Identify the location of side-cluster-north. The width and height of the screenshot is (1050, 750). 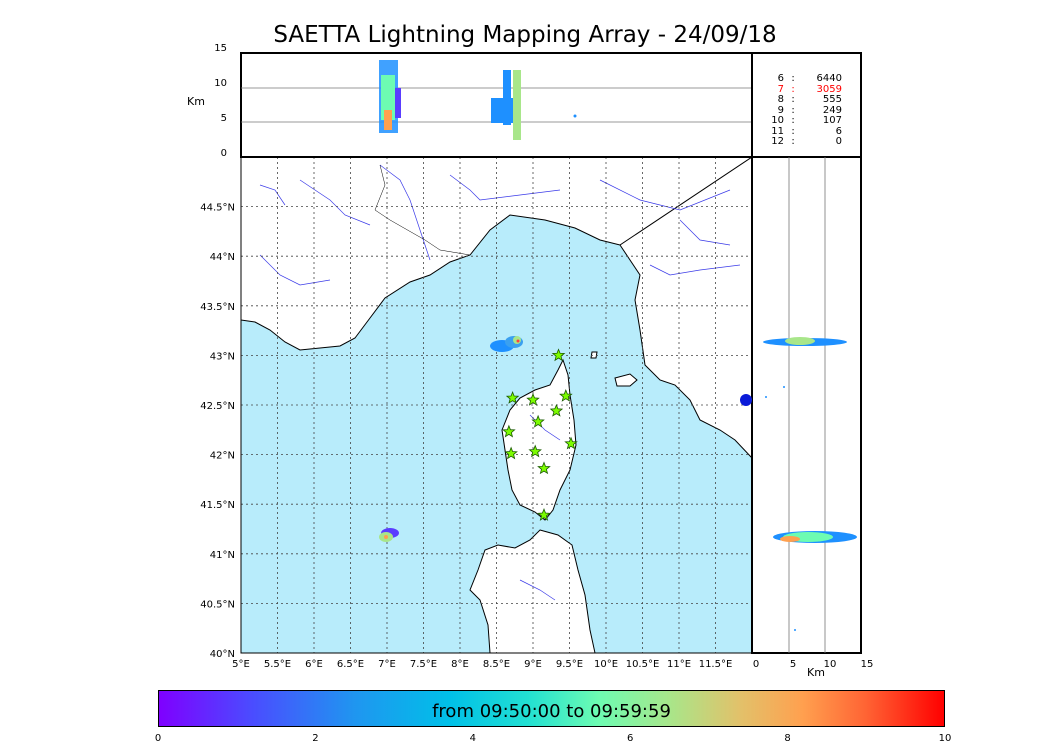
(805, 367).